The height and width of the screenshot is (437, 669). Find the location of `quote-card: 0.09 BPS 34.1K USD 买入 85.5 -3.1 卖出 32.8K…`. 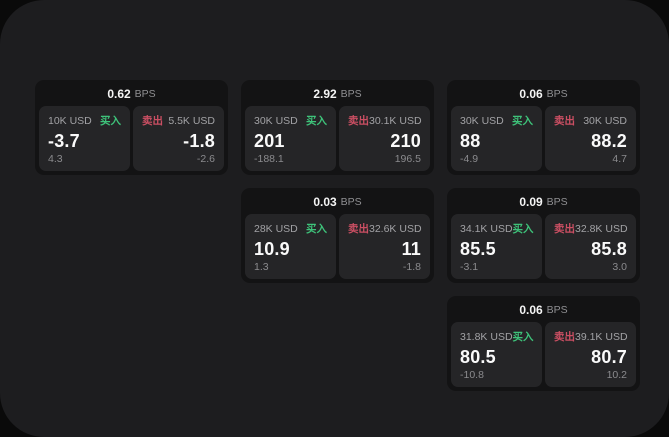

quote-card: 0.09 BPS 34.1K USD 买入 85.5 -3.1 卖出 32.8K… is located at coordinates (543, 235).